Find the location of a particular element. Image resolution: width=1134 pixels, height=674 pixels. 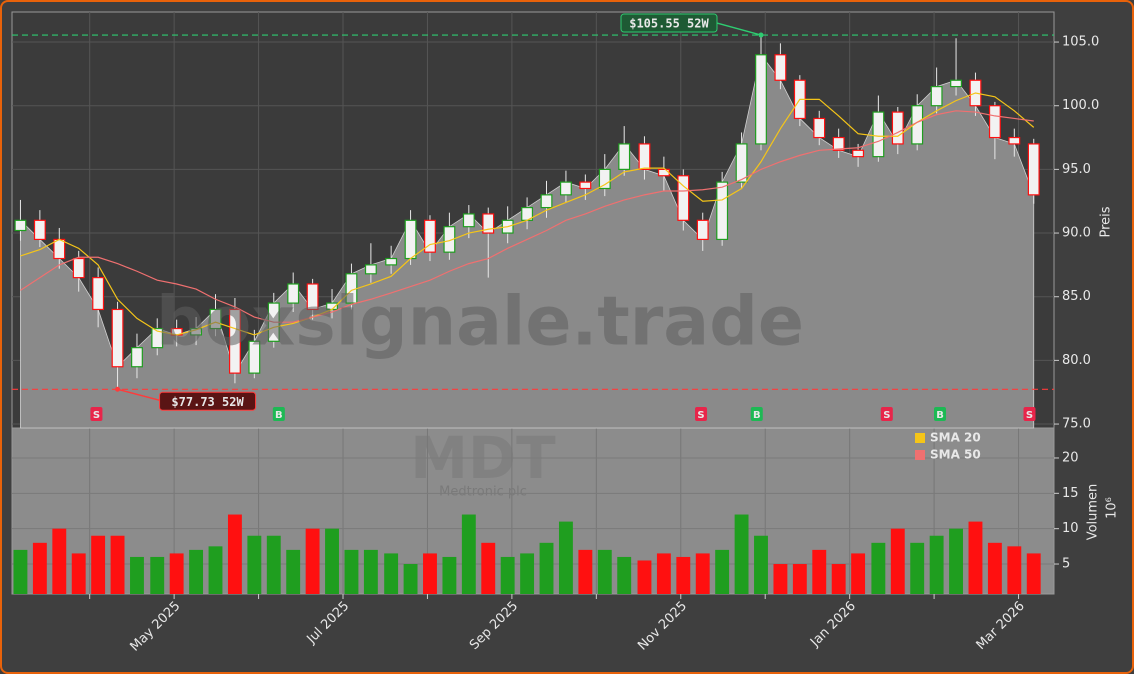

legend-swatch is located at coordinates (920, 455).